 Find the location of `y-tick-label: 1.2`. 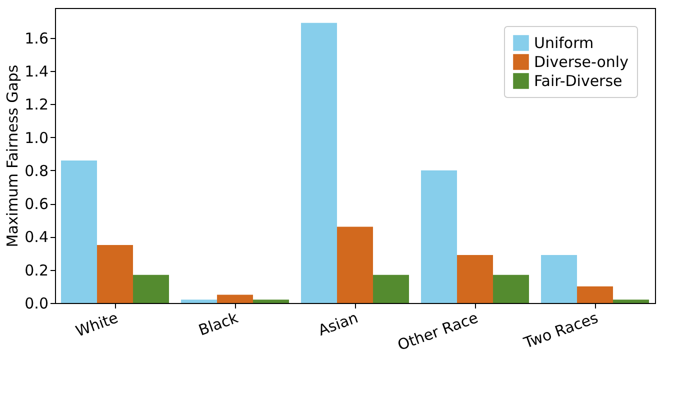

y-tick-label: 1.2 is located at coordinates (36, 105).